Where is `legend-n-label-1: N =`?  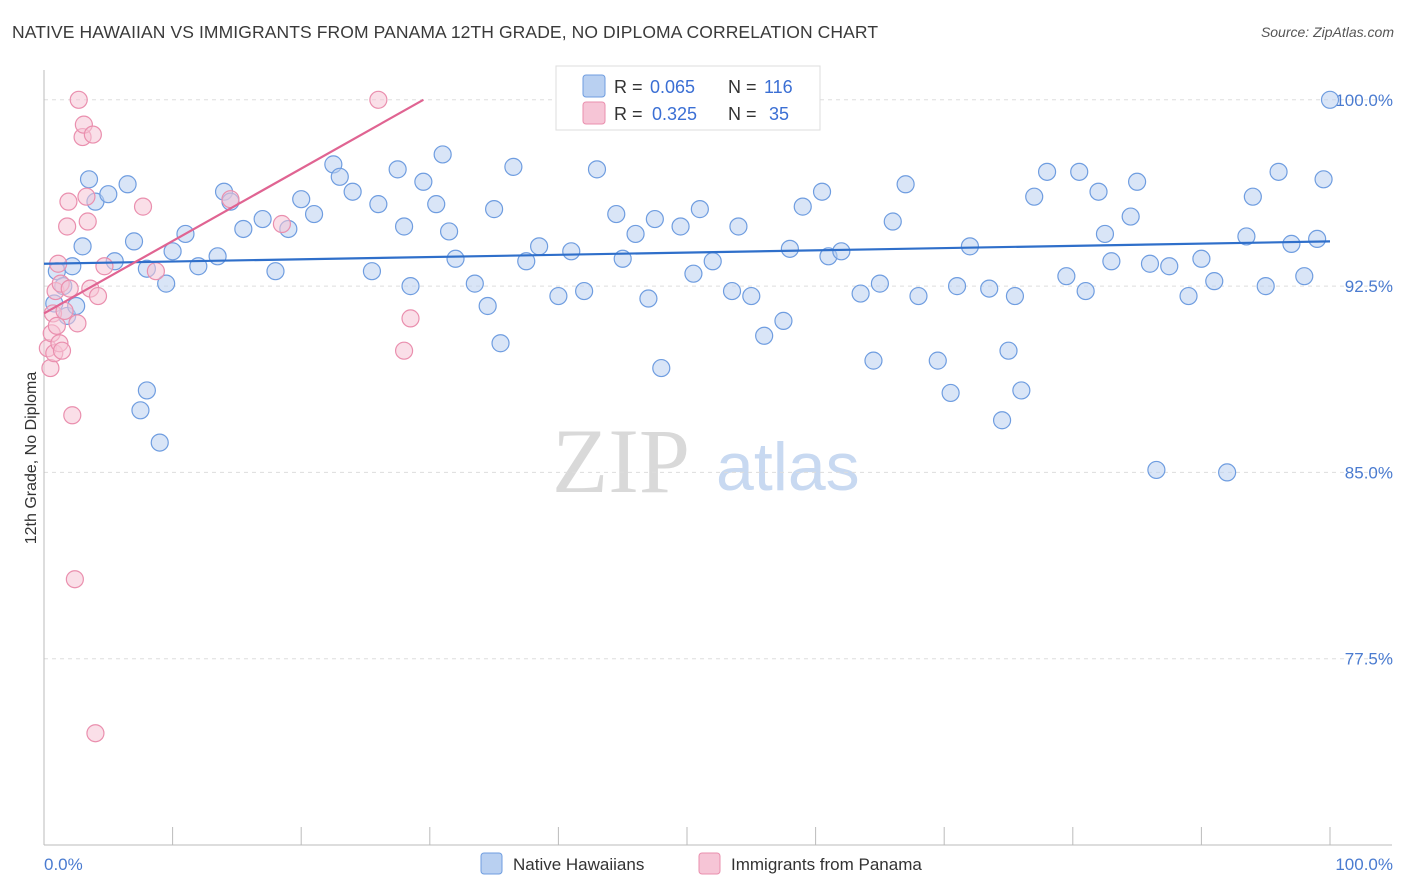
legend-n-label-1: N = is located at coordinates (742, 87).